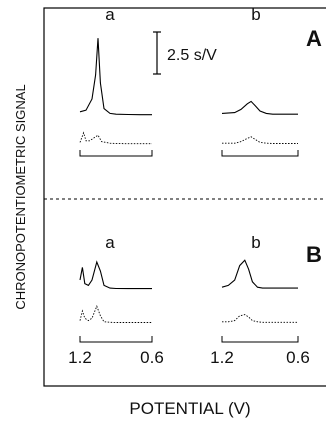 The width and height of the screenshot is (326, 427). What do you see at coordinates (116, 339) in the screenshot?
I see `potential-bracket-a-panel-B` at bounding box center [116, 339].